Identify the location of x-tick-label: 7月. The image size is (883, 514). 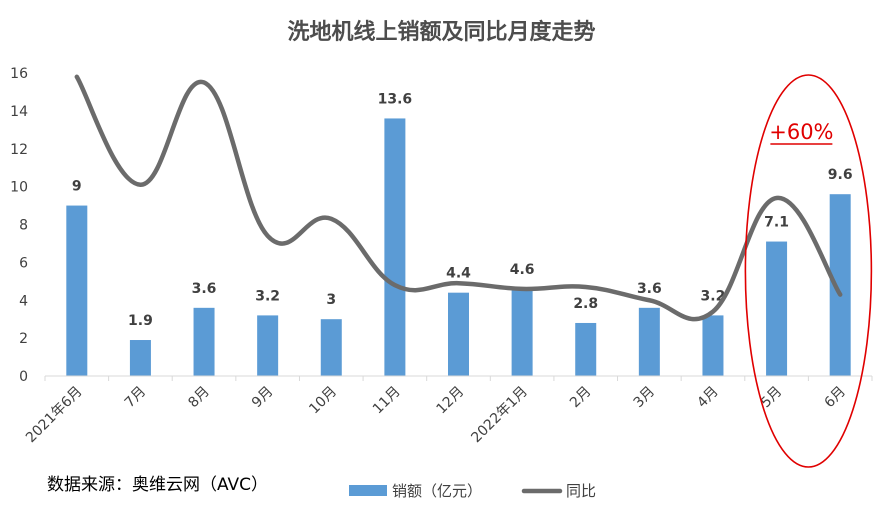
(136, 398).